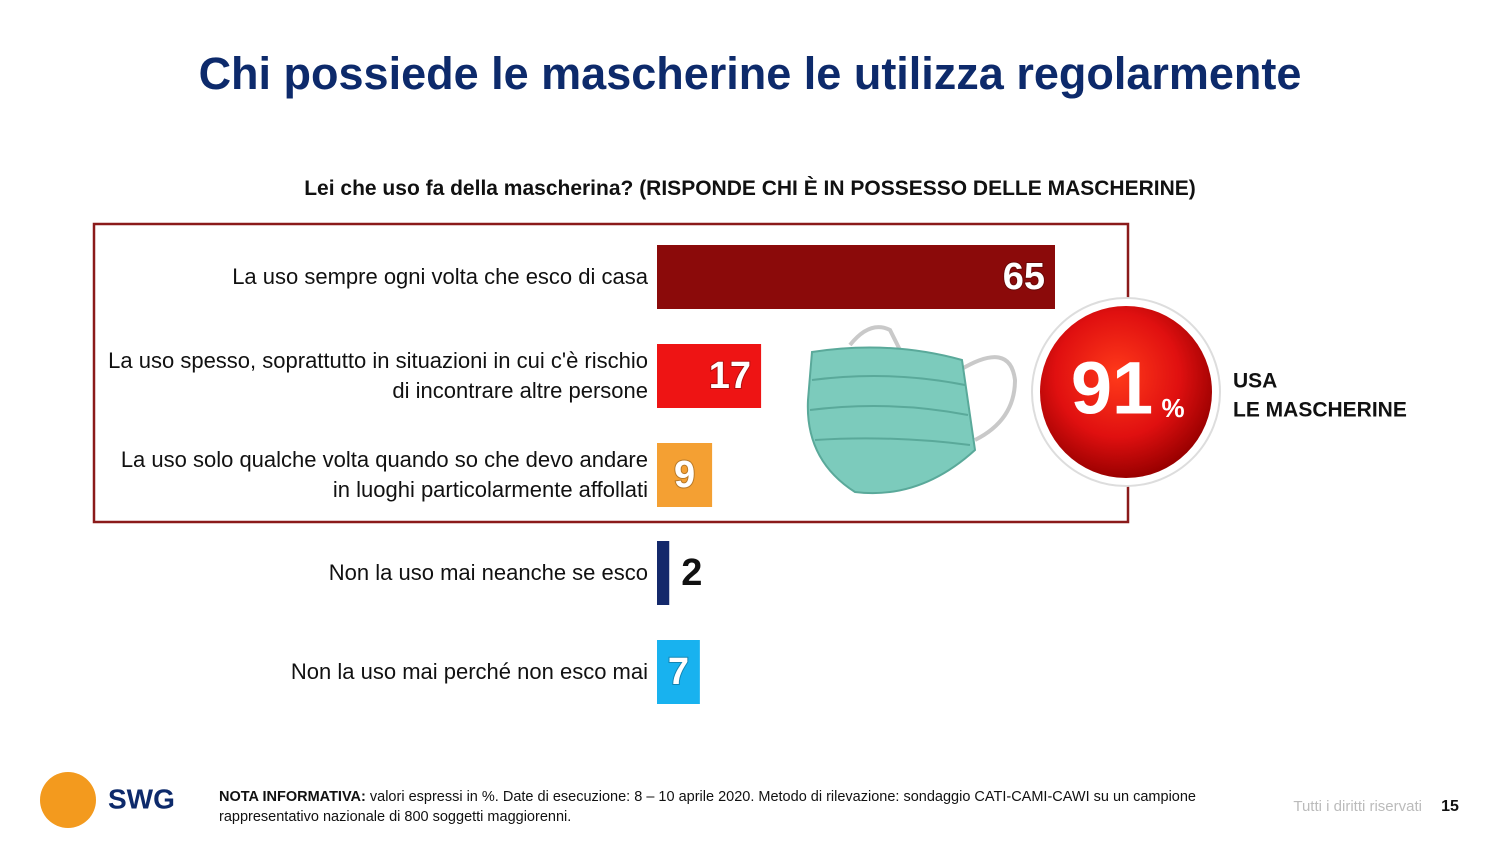 This screenshot has width=1500, height=844. I want to click on category-label: Non la uso mai perché non esco mai, so click(469, 671).